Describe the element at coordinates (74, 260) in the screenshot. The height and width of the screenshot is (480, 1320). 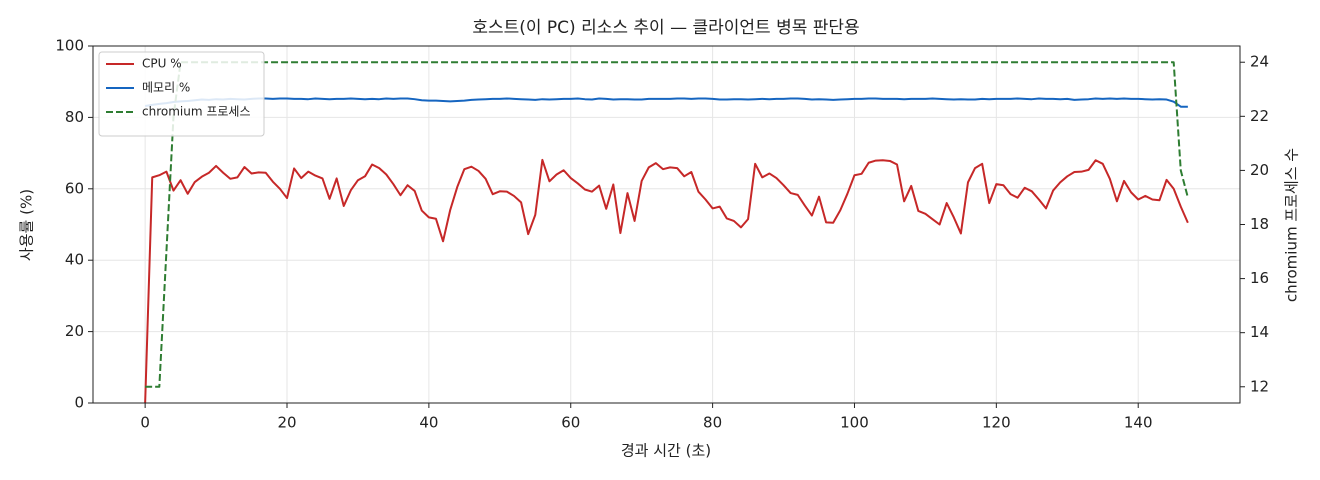
I see `y-tick-label: 40` at that location.